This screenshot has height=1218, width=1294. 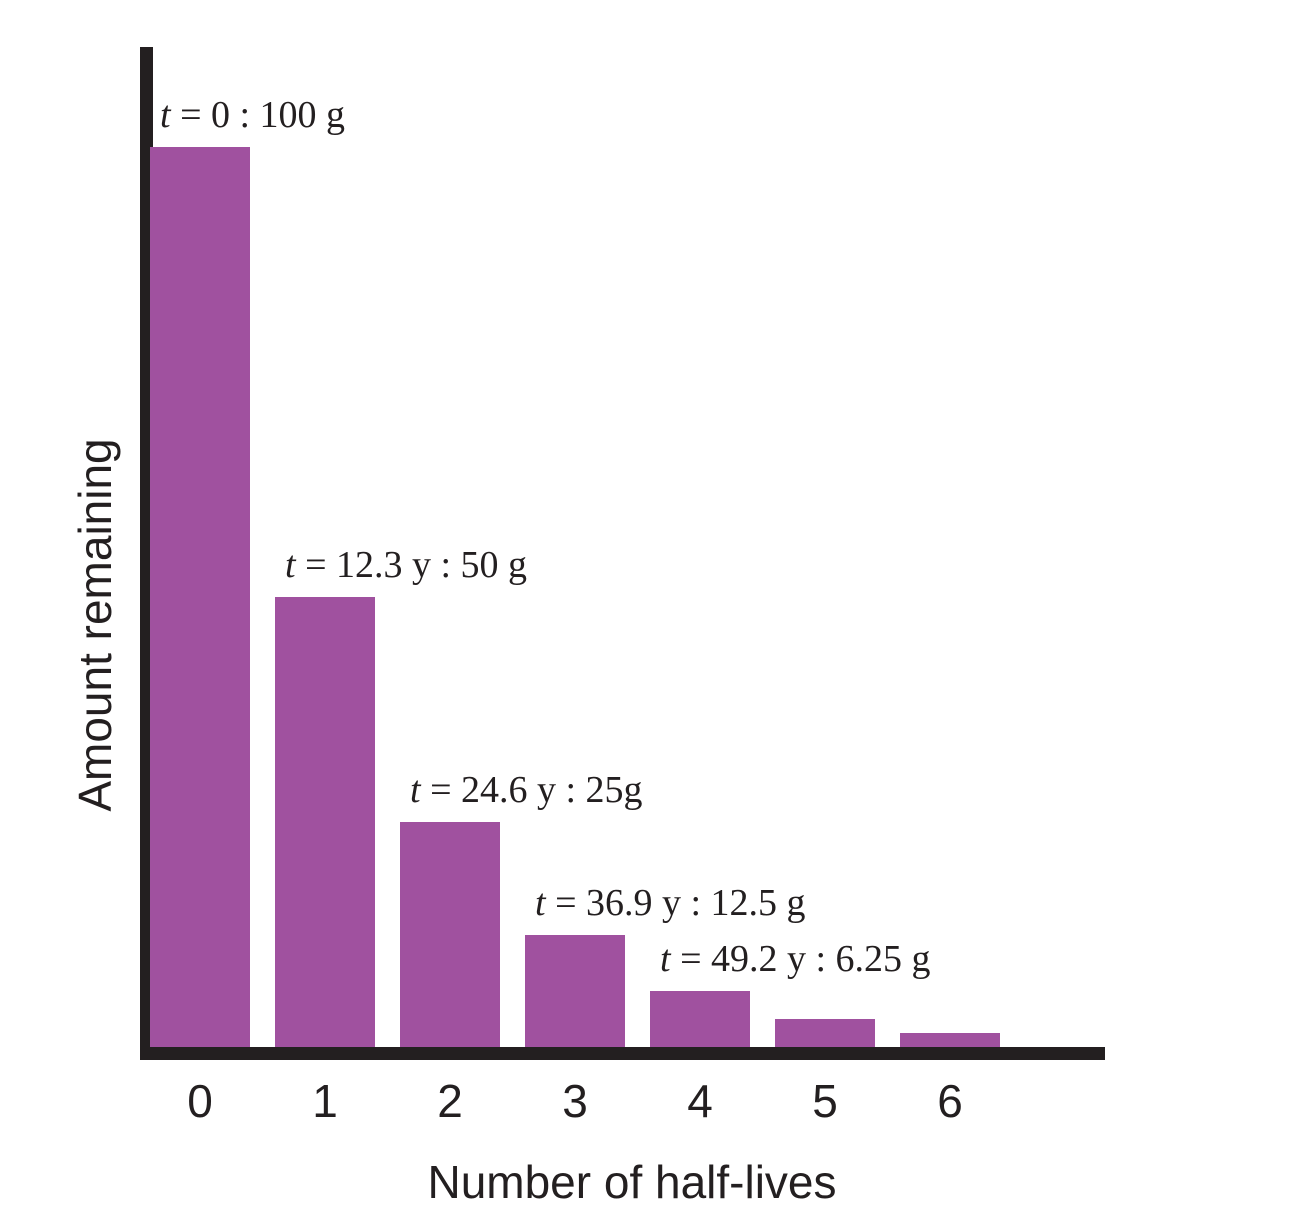 What do you see at coordinates (95, 625) in the screenshot?
I see `y-axis-title: Amount remaining` at bounding box center [95, 625].